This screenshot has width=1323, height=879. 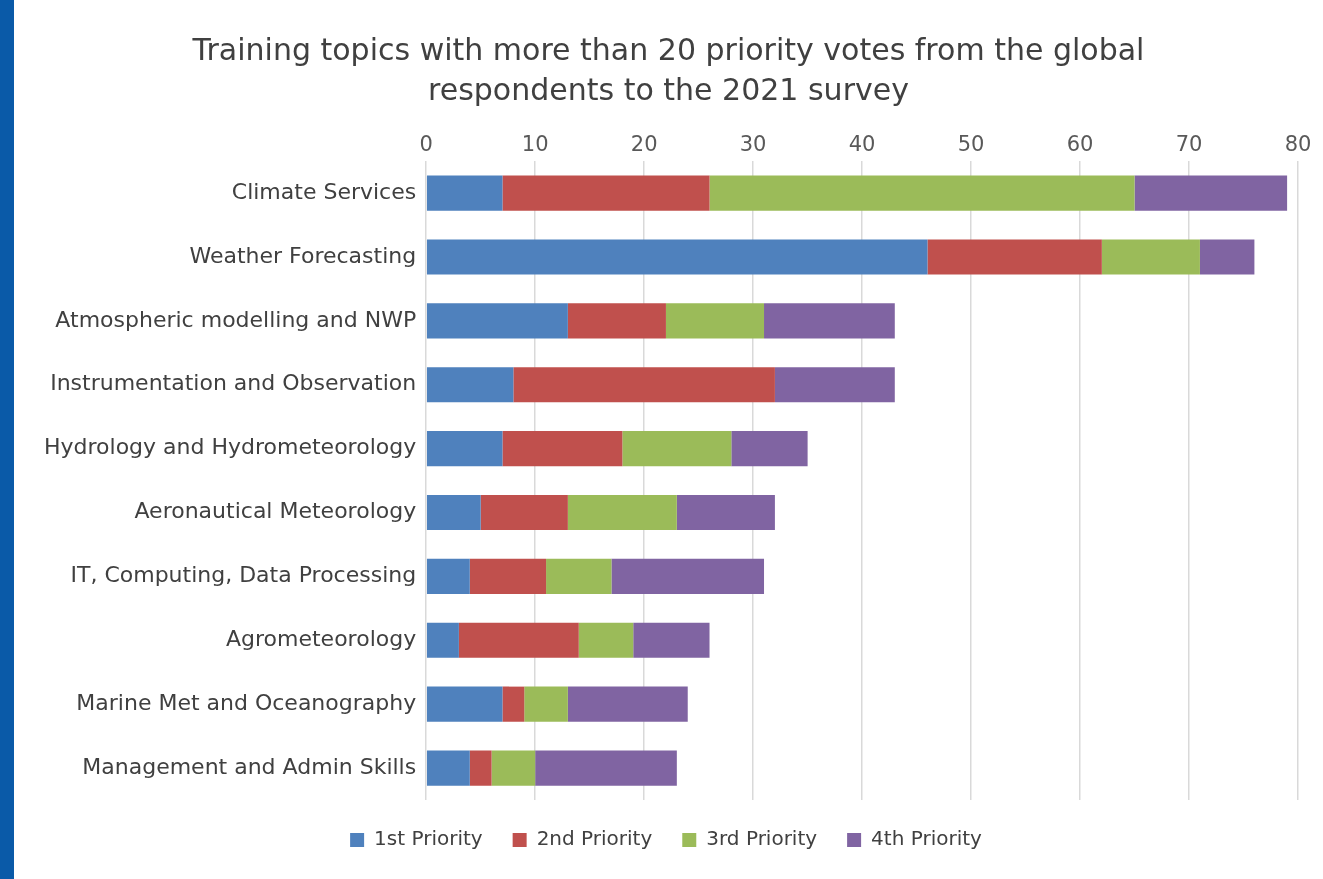 What do you see at coordinates (762, 838) in the screenshot?
I see `legend-label: 3rd Priority` at bounding box center [762, 838].